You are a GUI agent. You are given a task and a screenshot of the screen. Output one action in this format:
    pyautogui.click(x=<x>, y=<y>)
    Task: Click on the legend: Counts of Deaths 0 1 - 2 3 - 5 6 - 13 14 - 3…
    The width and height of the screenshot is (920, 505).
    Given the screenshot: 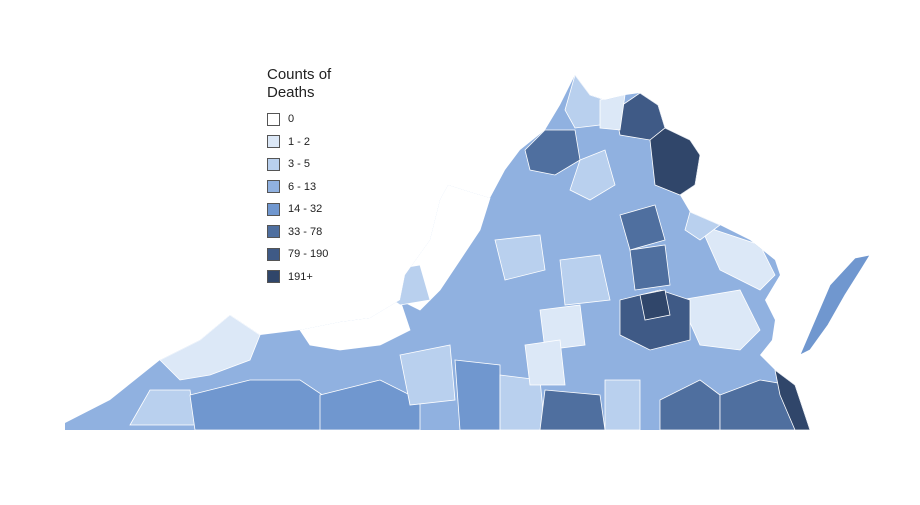 What is the action you would take?
    pyautogui.click(x=312, y=177)
    